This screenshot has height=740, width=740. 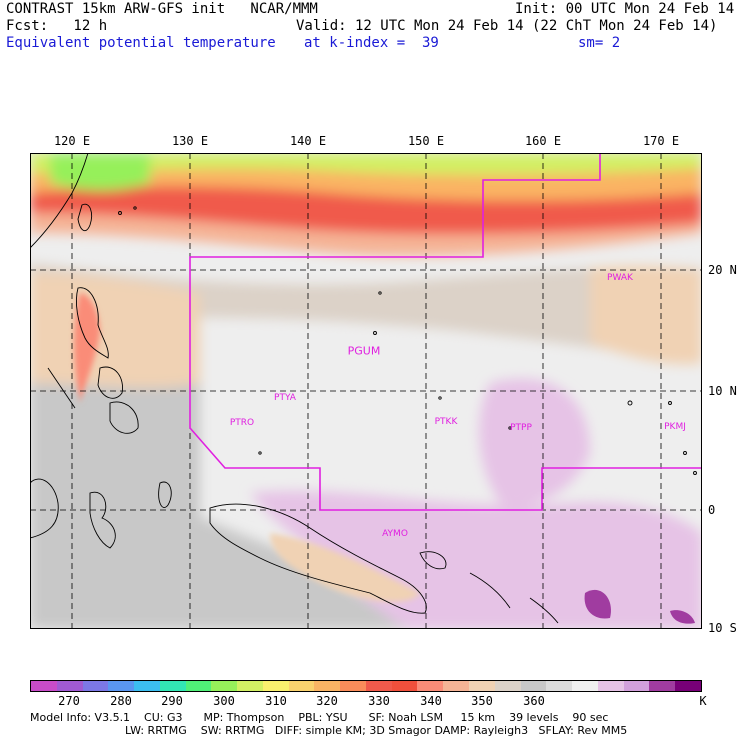 What do you see at coordinates (521, 428) in the screenshot?
I see `station-ptpp: PTPP` at bounding box center [521, 428].